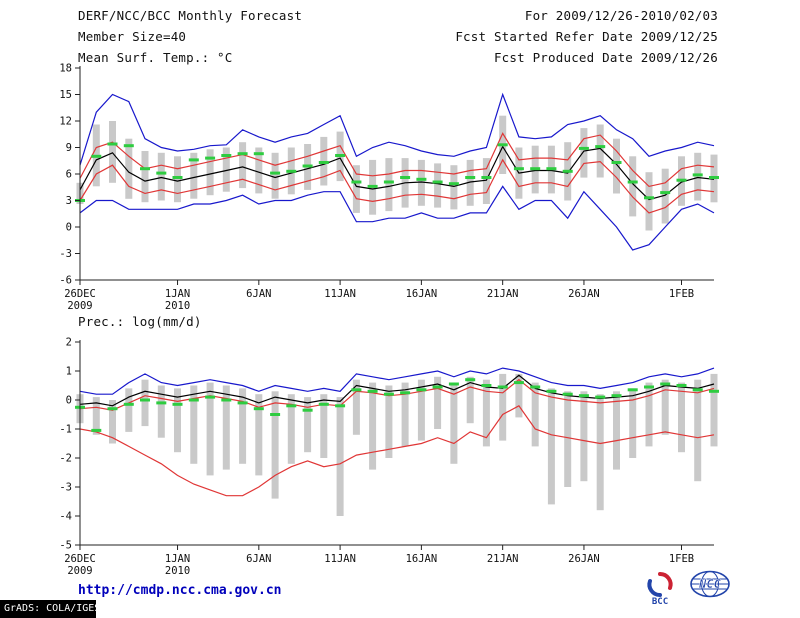 The image size is (800, 618). I want to click on tick-label: 3, so click(69, 201).